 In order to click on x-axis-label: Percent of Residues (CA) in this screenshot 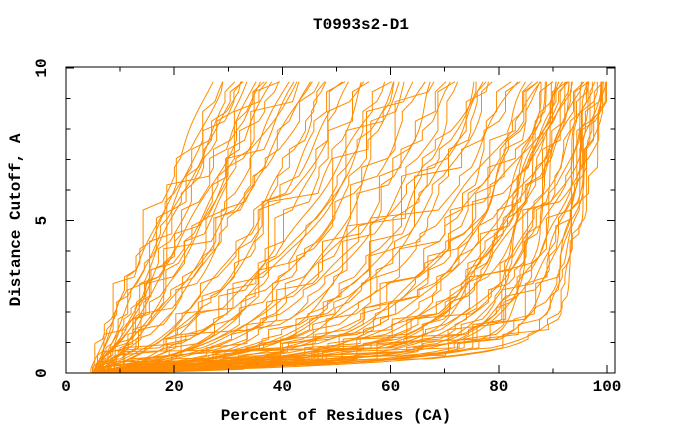, I will do `click(336, 416)`.